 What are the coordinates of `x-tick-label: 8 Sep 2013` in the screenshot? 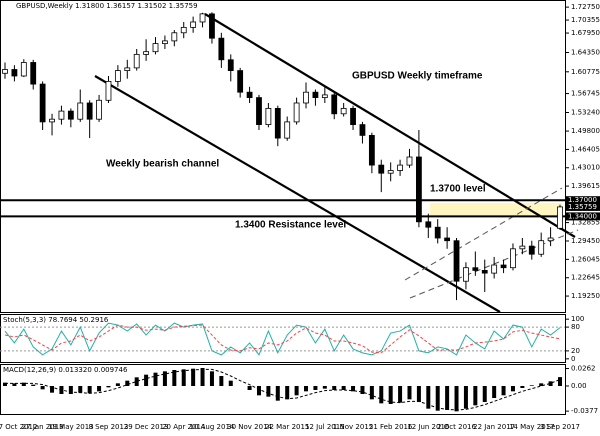 It's located at (109, 427).